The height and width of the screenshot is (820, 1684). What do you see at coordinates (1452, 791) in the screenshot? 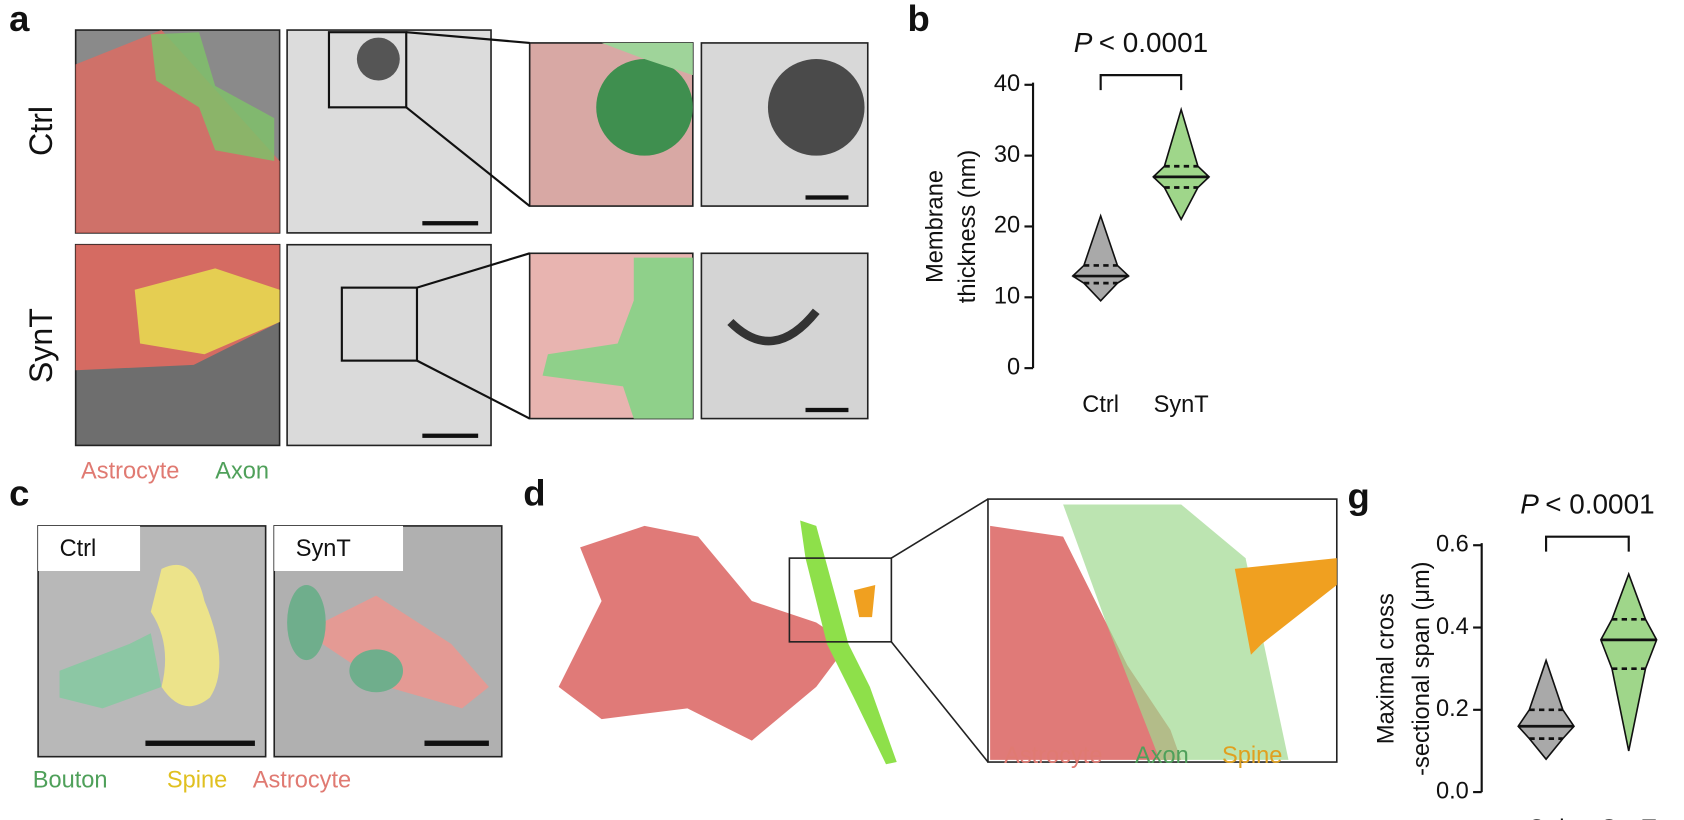
I see `y-tick-label: 0.0` at bounding box center [1452, 791].